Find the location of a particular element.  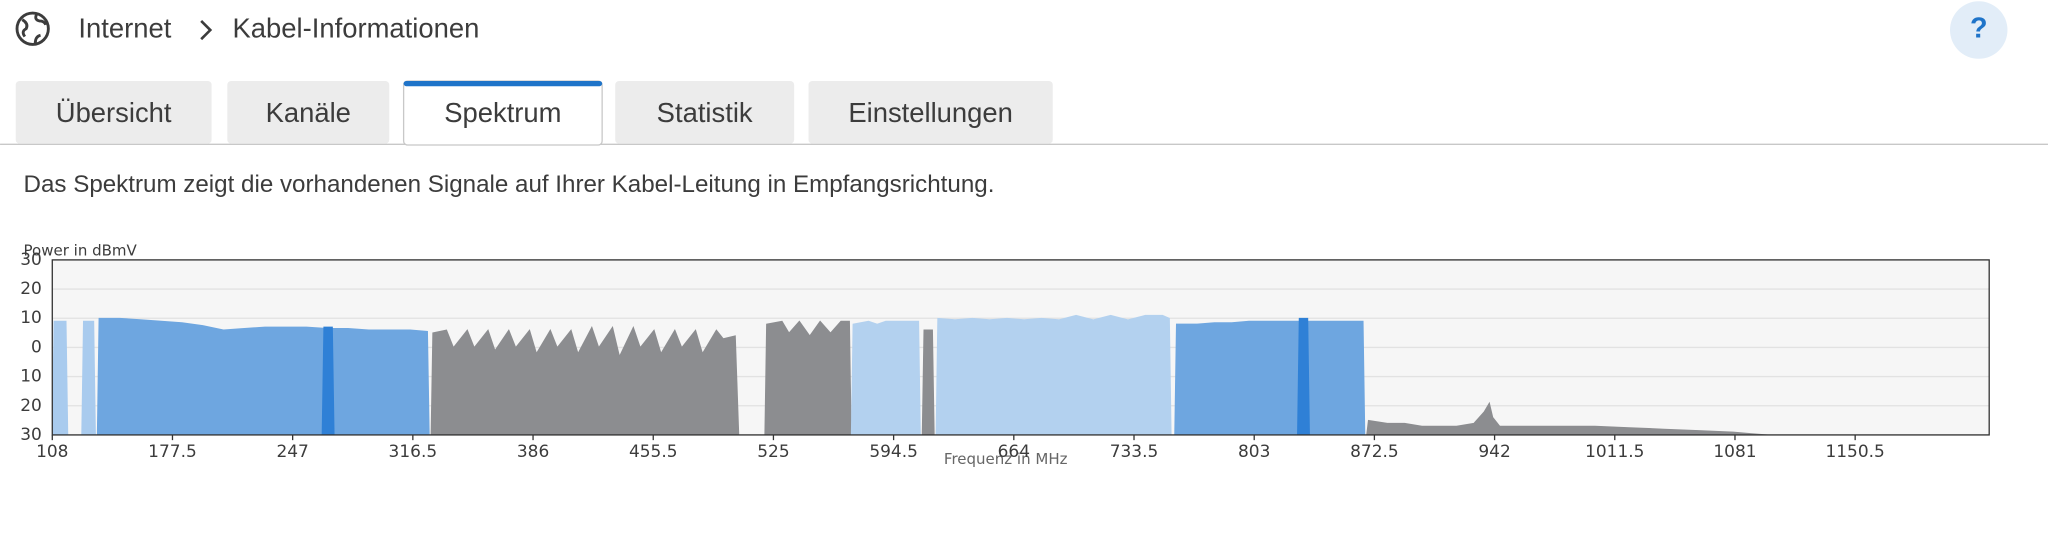

x-tick-label: 594.5 is located at coordinates (893, 452).